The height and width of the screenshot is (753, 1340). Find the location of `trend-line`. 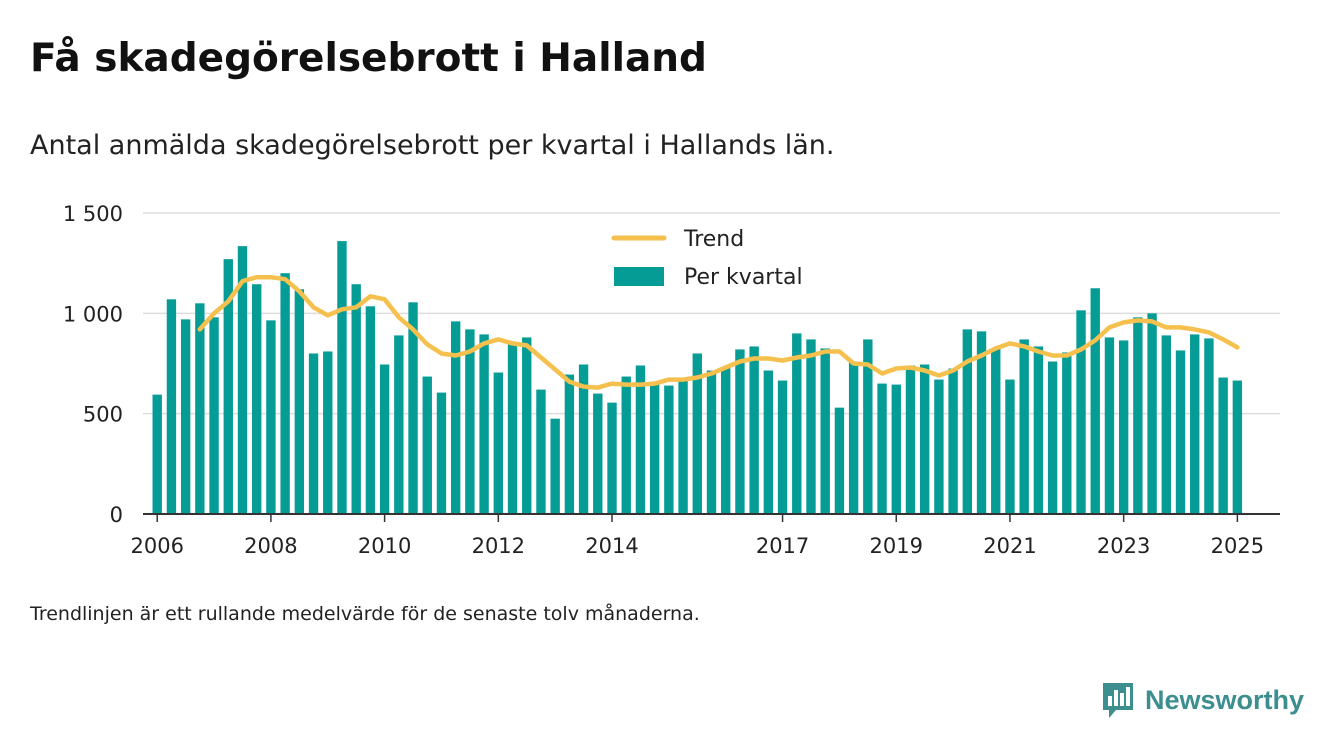

trend-line is located at coordinates (718, 332).